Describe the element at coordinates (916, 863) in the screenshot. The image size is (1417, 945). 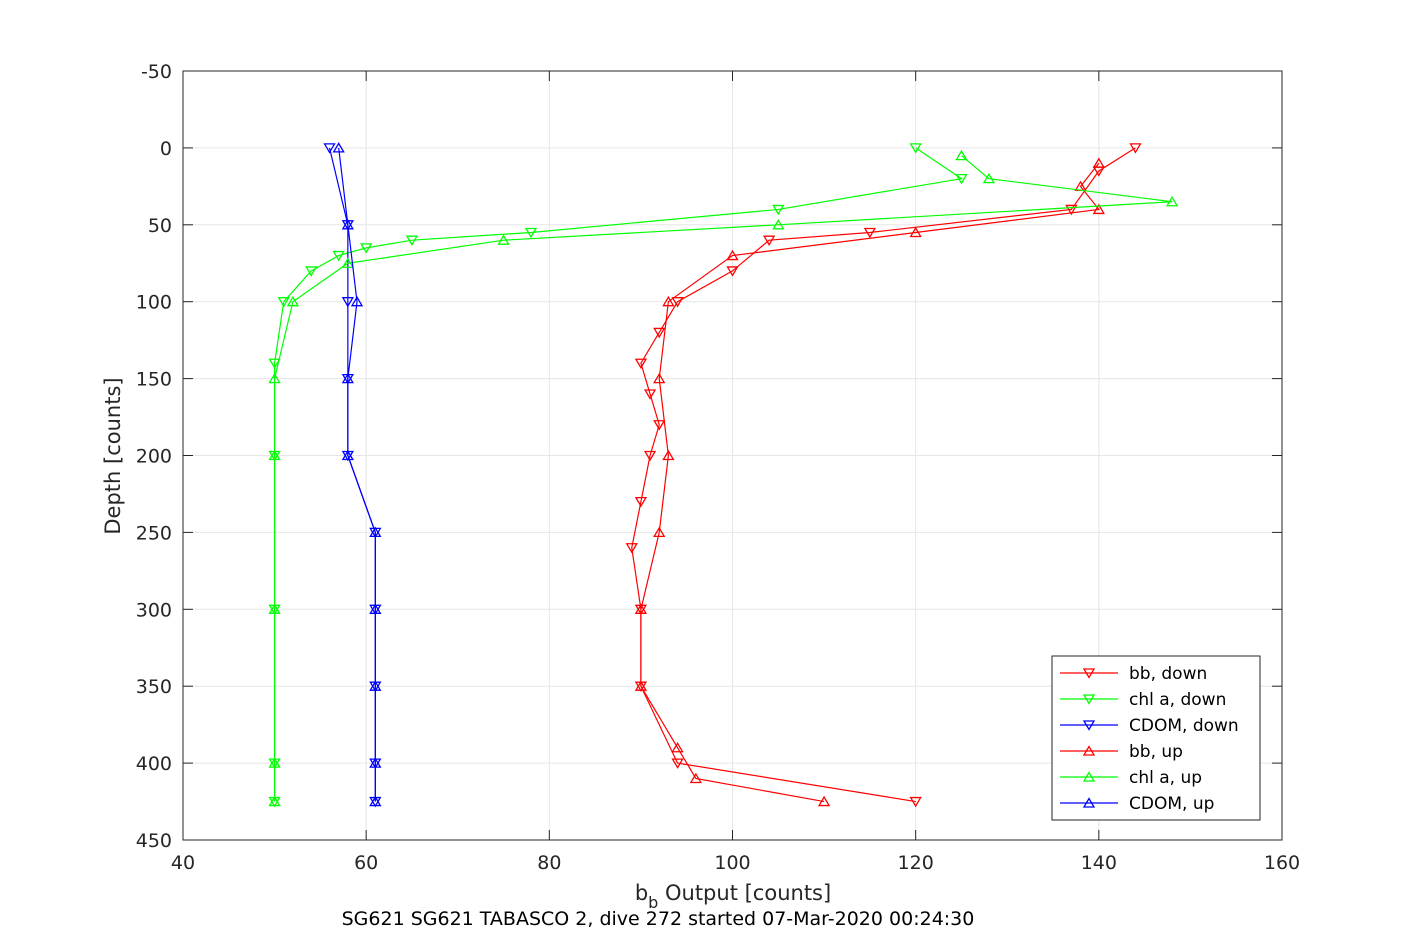
I see `x-tick-label: 120` at that location.